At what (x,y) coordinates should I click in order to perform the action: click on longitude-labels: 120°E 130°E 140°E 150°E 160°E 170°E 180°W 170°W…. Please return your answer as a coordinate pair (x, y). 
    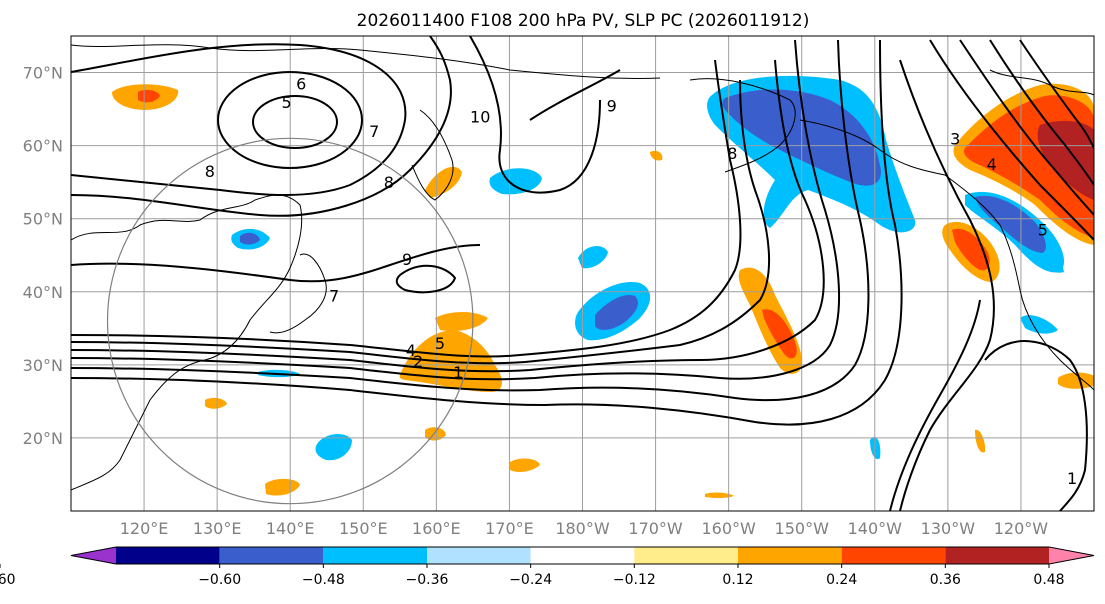
    Looking at the image, I should click on (584, 528).